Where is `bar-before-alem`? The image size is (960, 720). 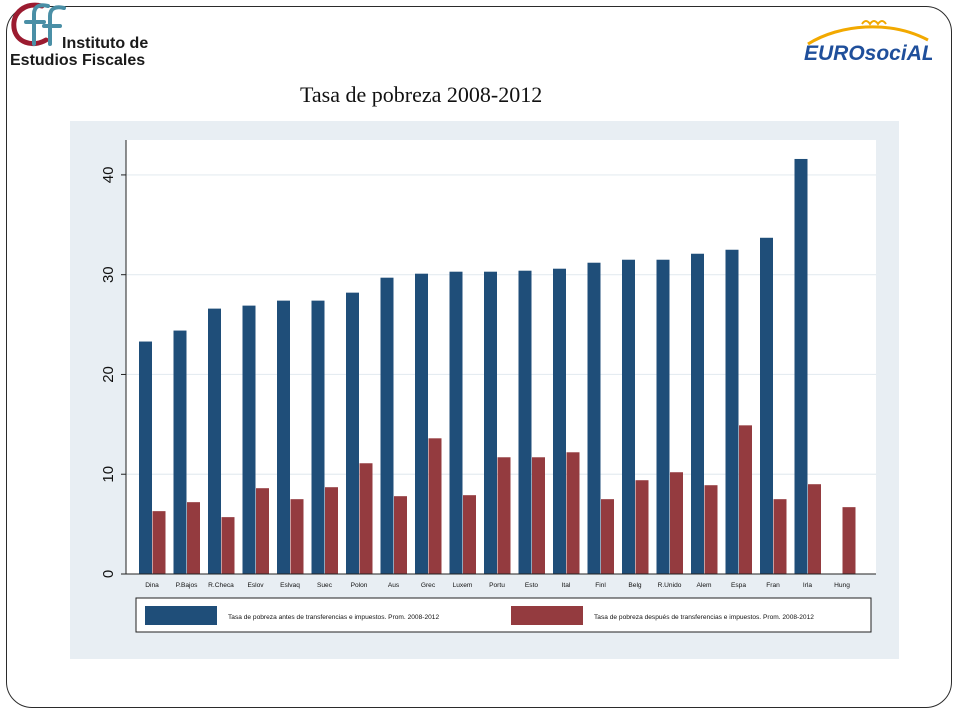
bar-before-alem is located at coordinates (697, 414).